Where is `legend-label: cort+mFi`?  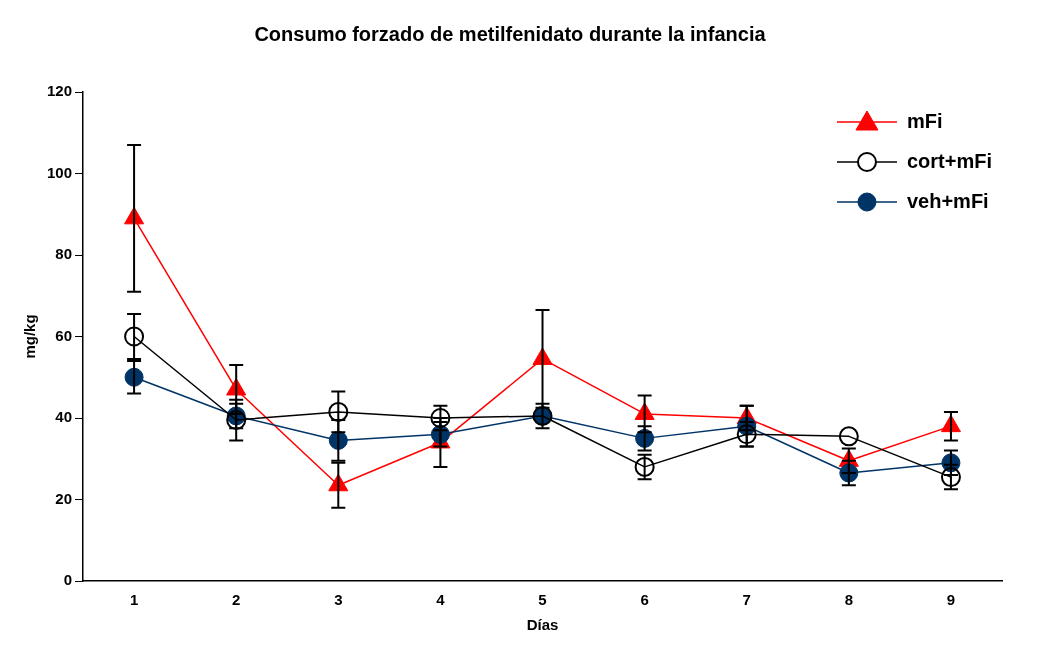
legend-label: cort+mFi is located at coordinates (949, 160).